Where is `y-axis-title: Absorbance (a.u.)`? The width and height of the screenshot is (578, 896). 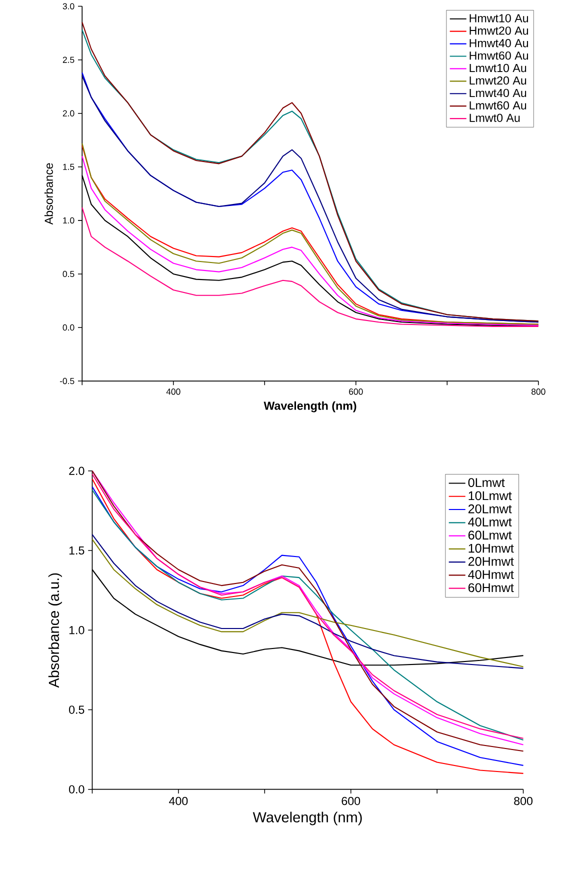 y-axis-title: Absorbance (a.u.) is located at coordinates (55, 630).